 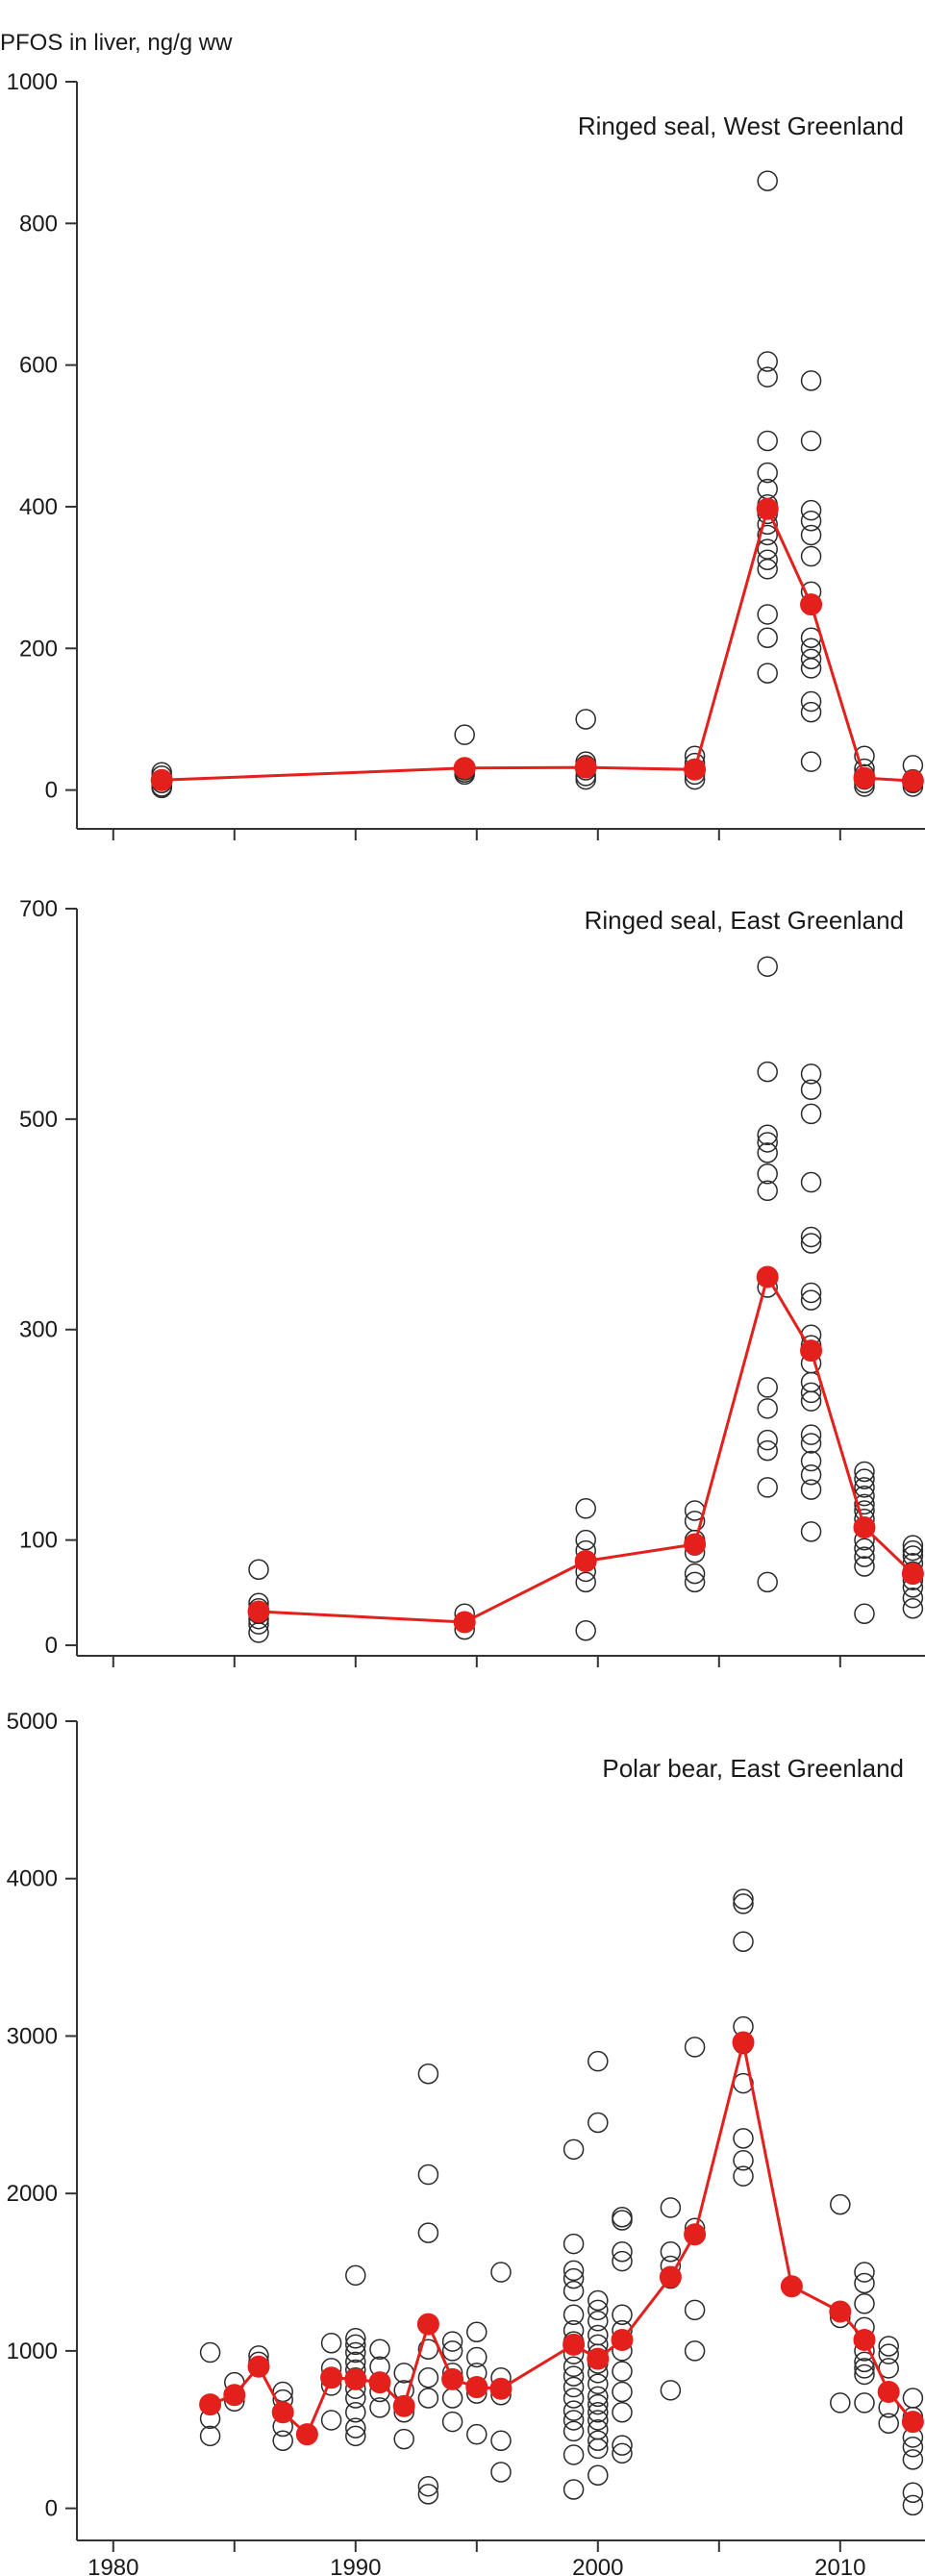 I want to click on y-tick-label: 500, so click(x=38, y=1120).